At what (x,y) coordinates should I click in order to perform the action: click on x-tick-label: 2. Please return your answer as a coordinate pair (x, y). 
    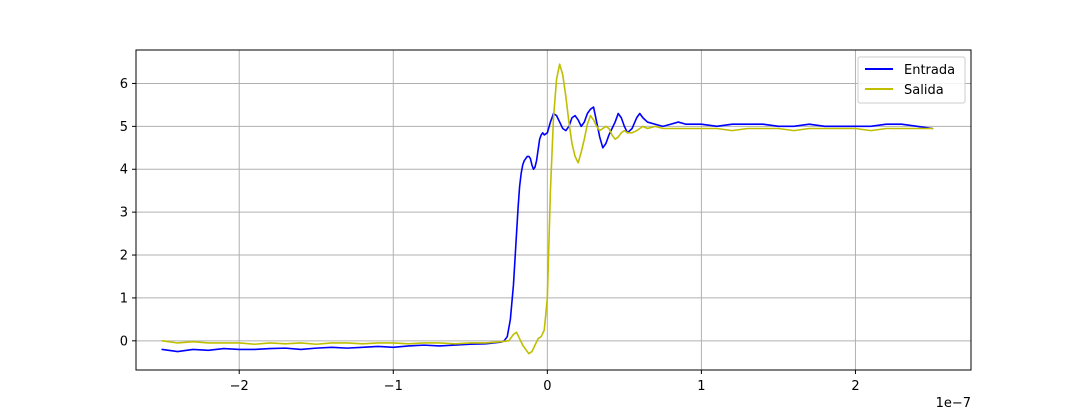
    Looking at the image, I should click on (855, 386).